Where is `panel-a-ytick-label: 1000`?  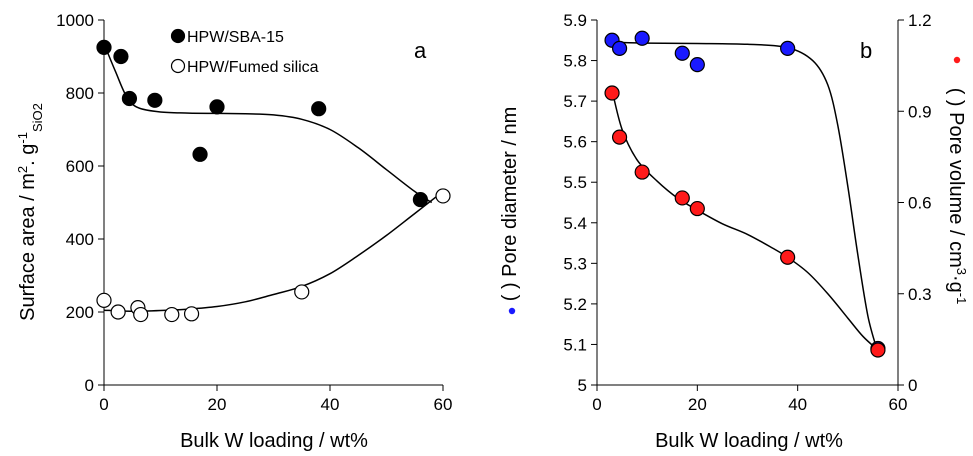
panel-a-ytick-label: 1000 is located at coordinates (75, 20).